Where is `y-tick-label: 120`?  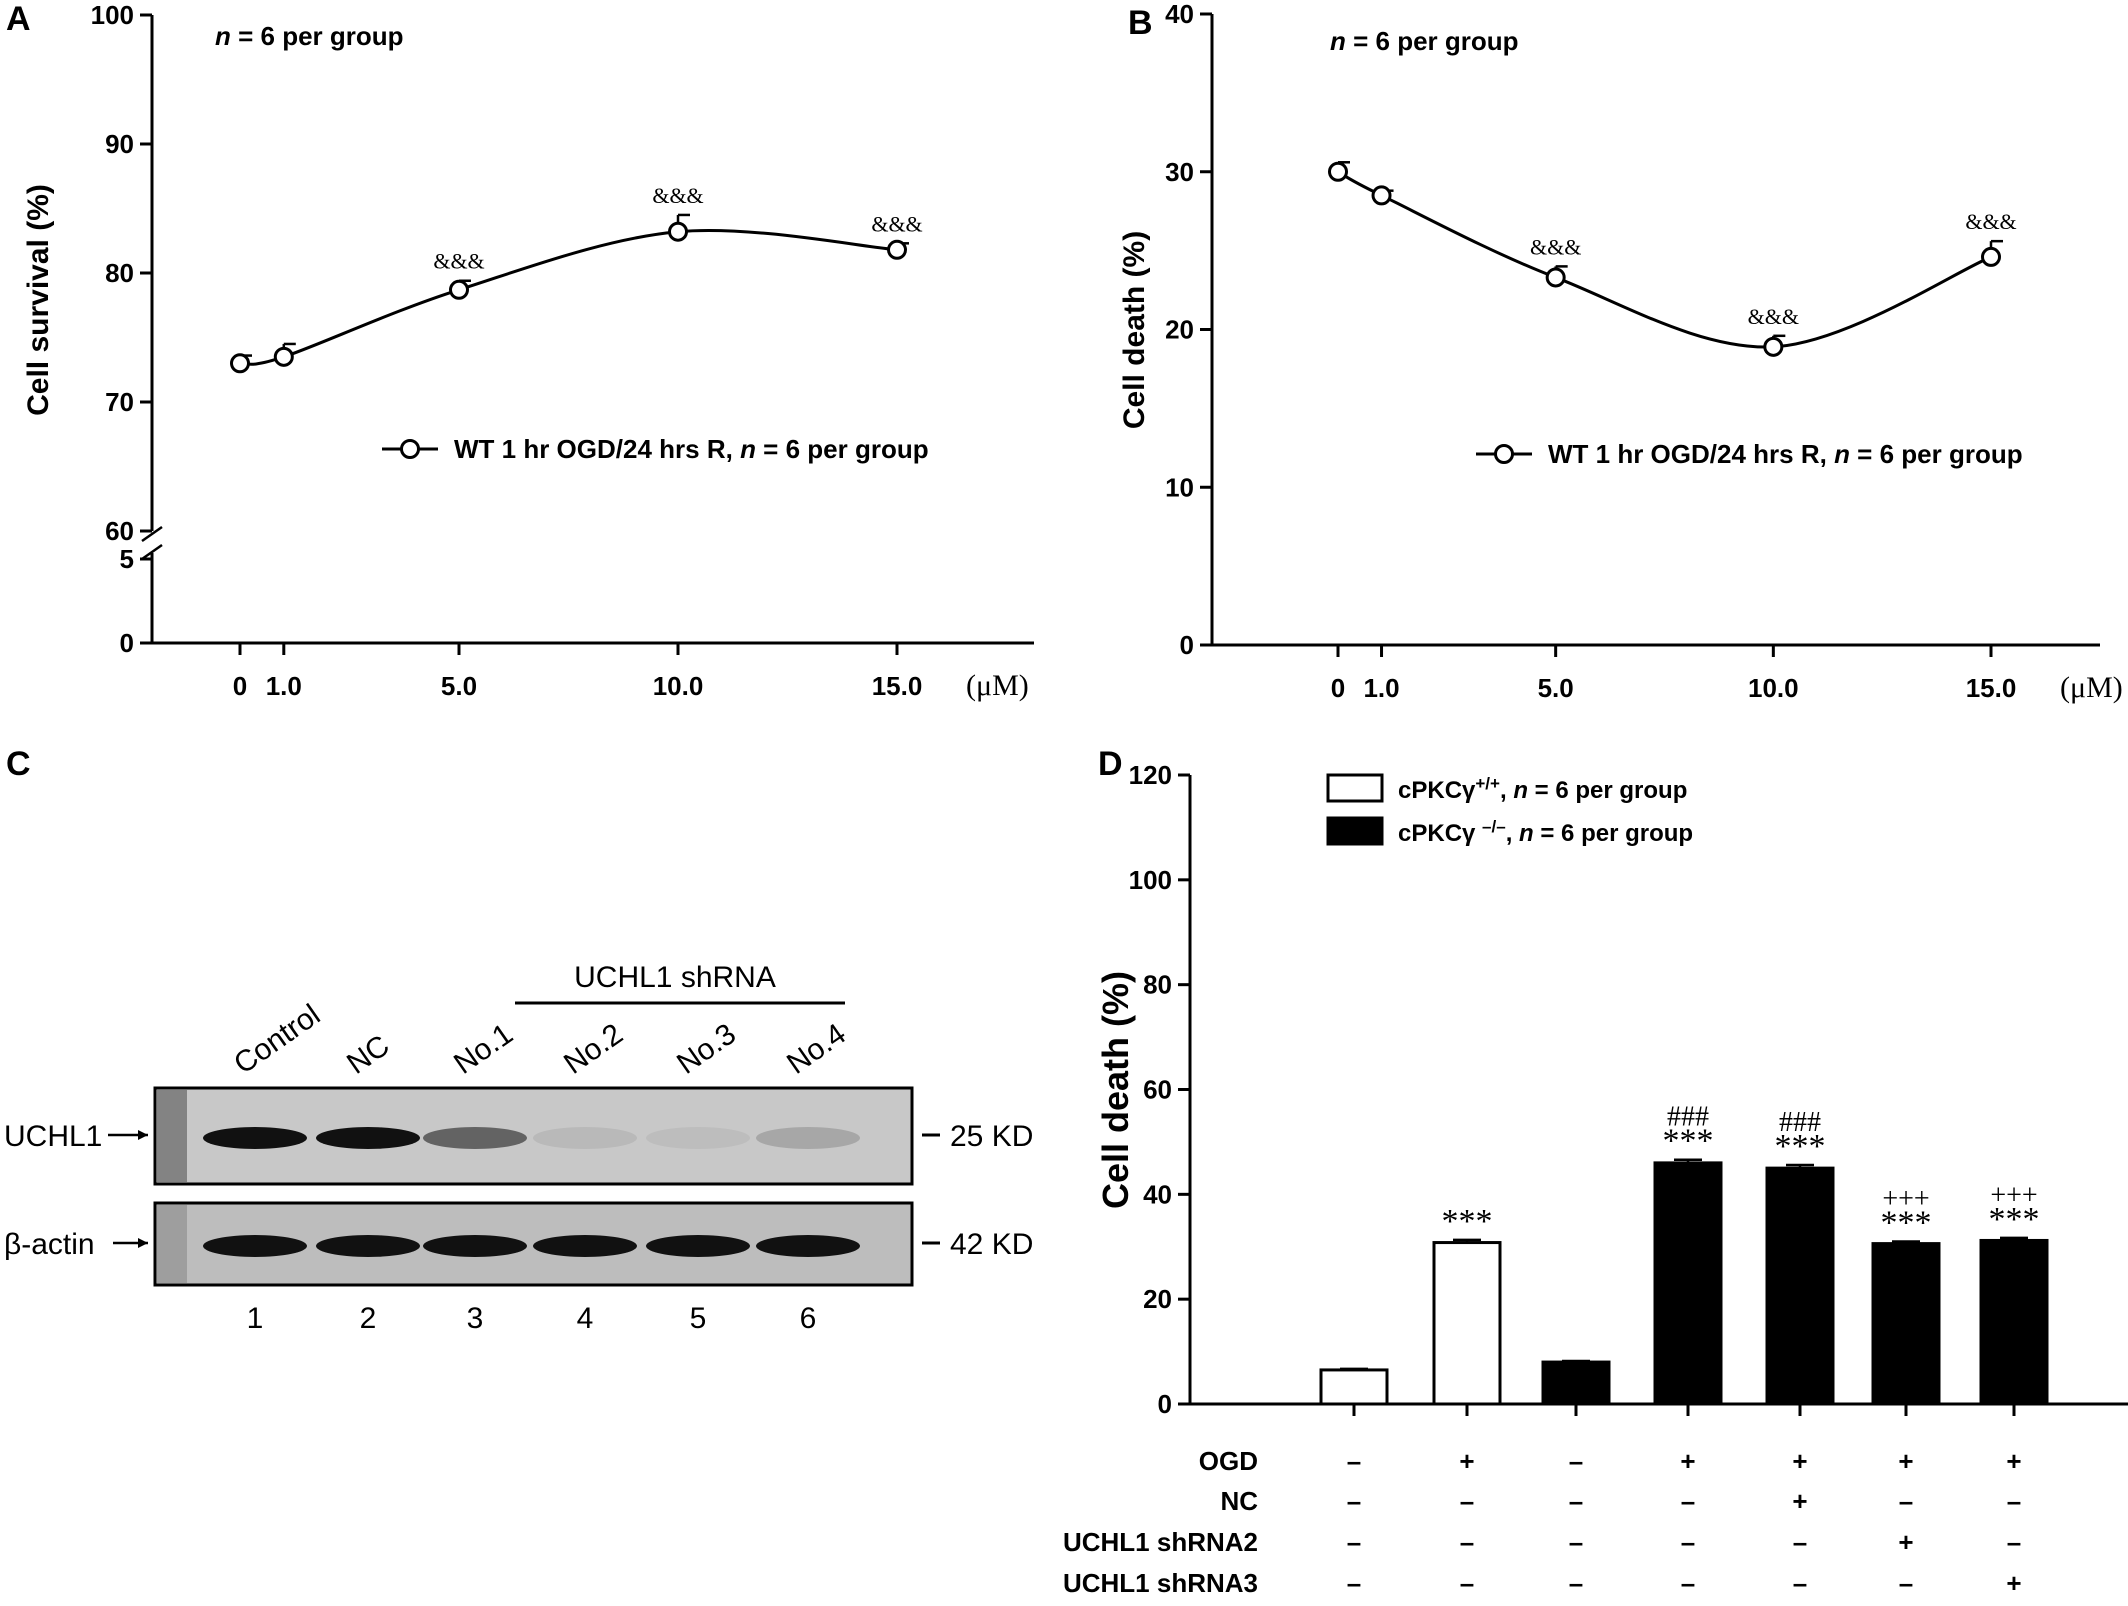 y-tick-label: 120 is located at coordinates (1150, 775).